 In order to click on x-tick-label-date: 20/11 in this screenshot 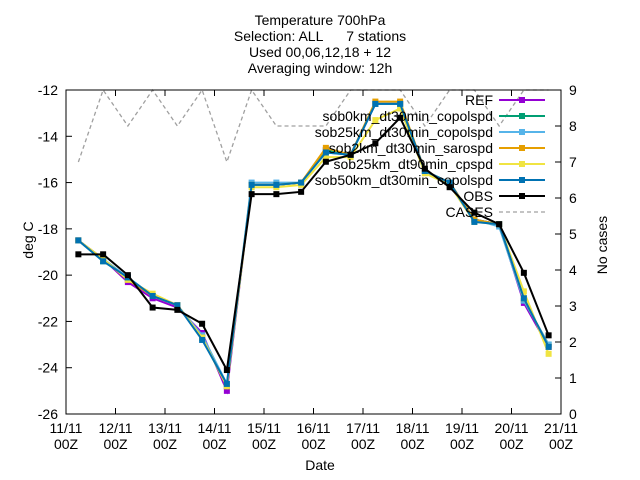, I will do `click(512, 428)`.